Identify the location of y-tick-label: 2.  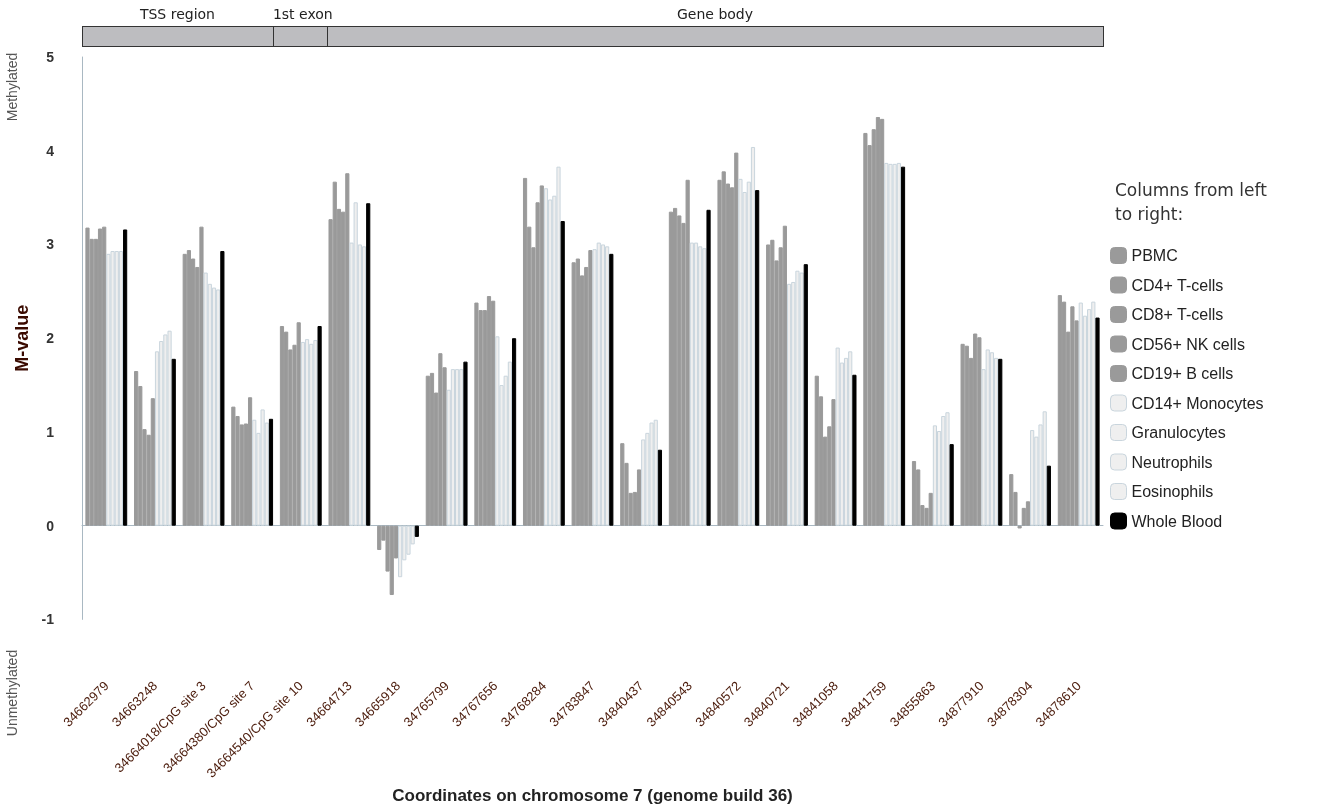
(50, 338).